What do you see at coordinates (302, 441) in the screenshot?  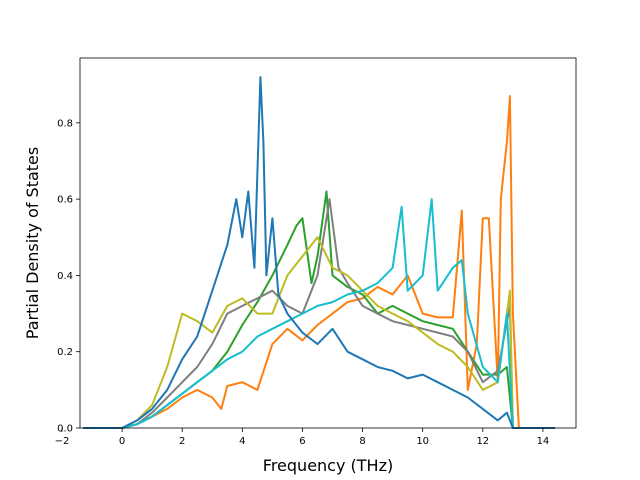 I see `x-tick-label: 6` at bounding box center [302, 441].